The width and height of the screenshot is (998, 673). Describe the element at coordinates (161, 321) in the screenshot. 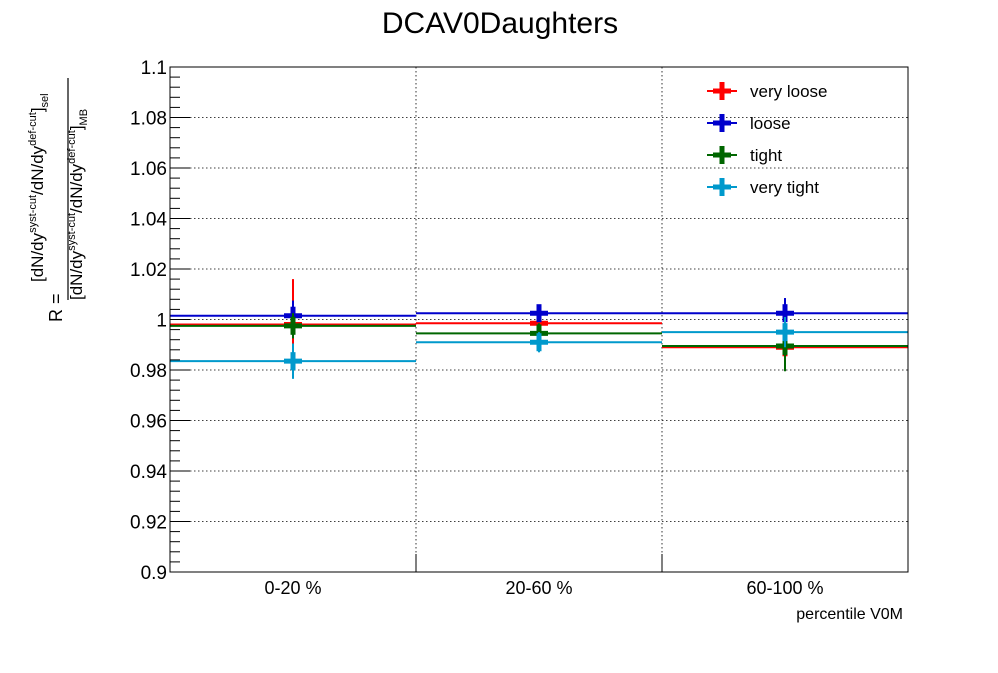

I see `y-tick-label: 1` at that location.